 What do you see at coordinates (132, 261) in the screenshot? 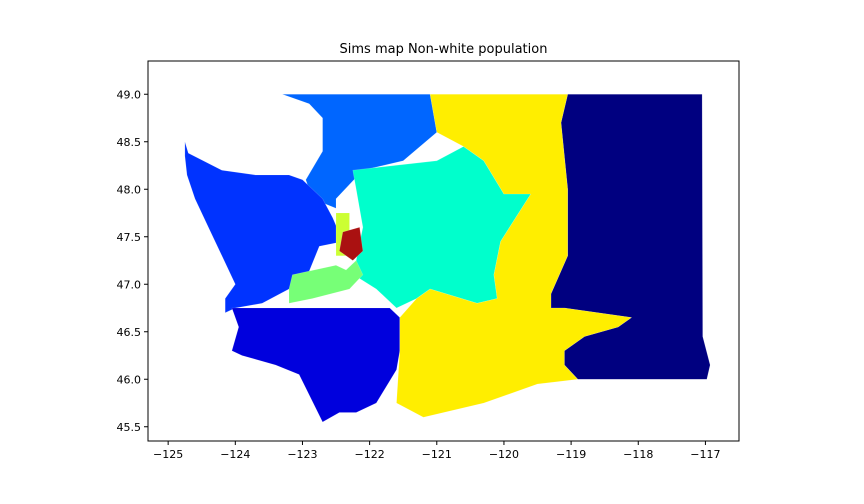
I see `y-axis: 45.5 46.0 46.5 47.0 47.5 48.0 48.5 49.0` at bounding box center [132, 261].